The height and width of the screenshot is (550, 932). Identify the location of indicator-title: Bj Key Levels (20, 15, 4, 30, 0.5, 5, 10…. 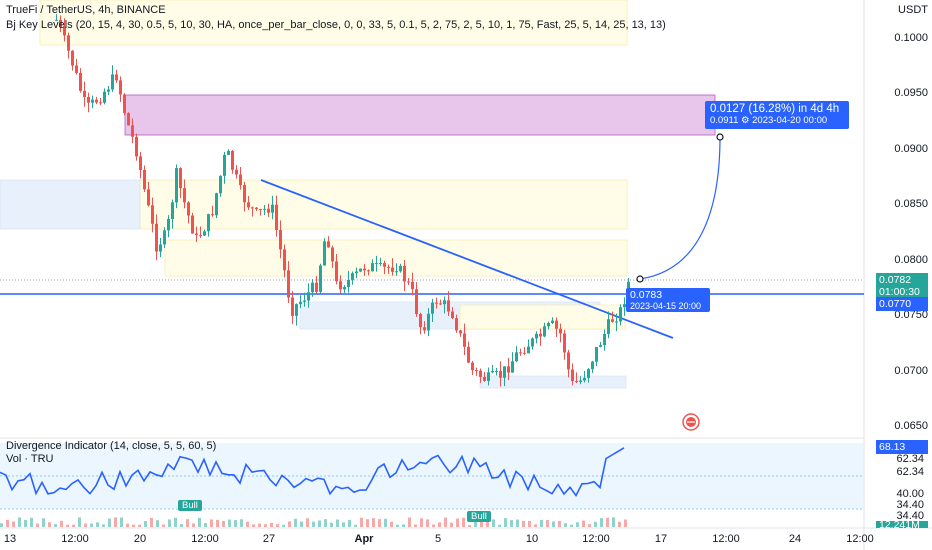
(336, 25).